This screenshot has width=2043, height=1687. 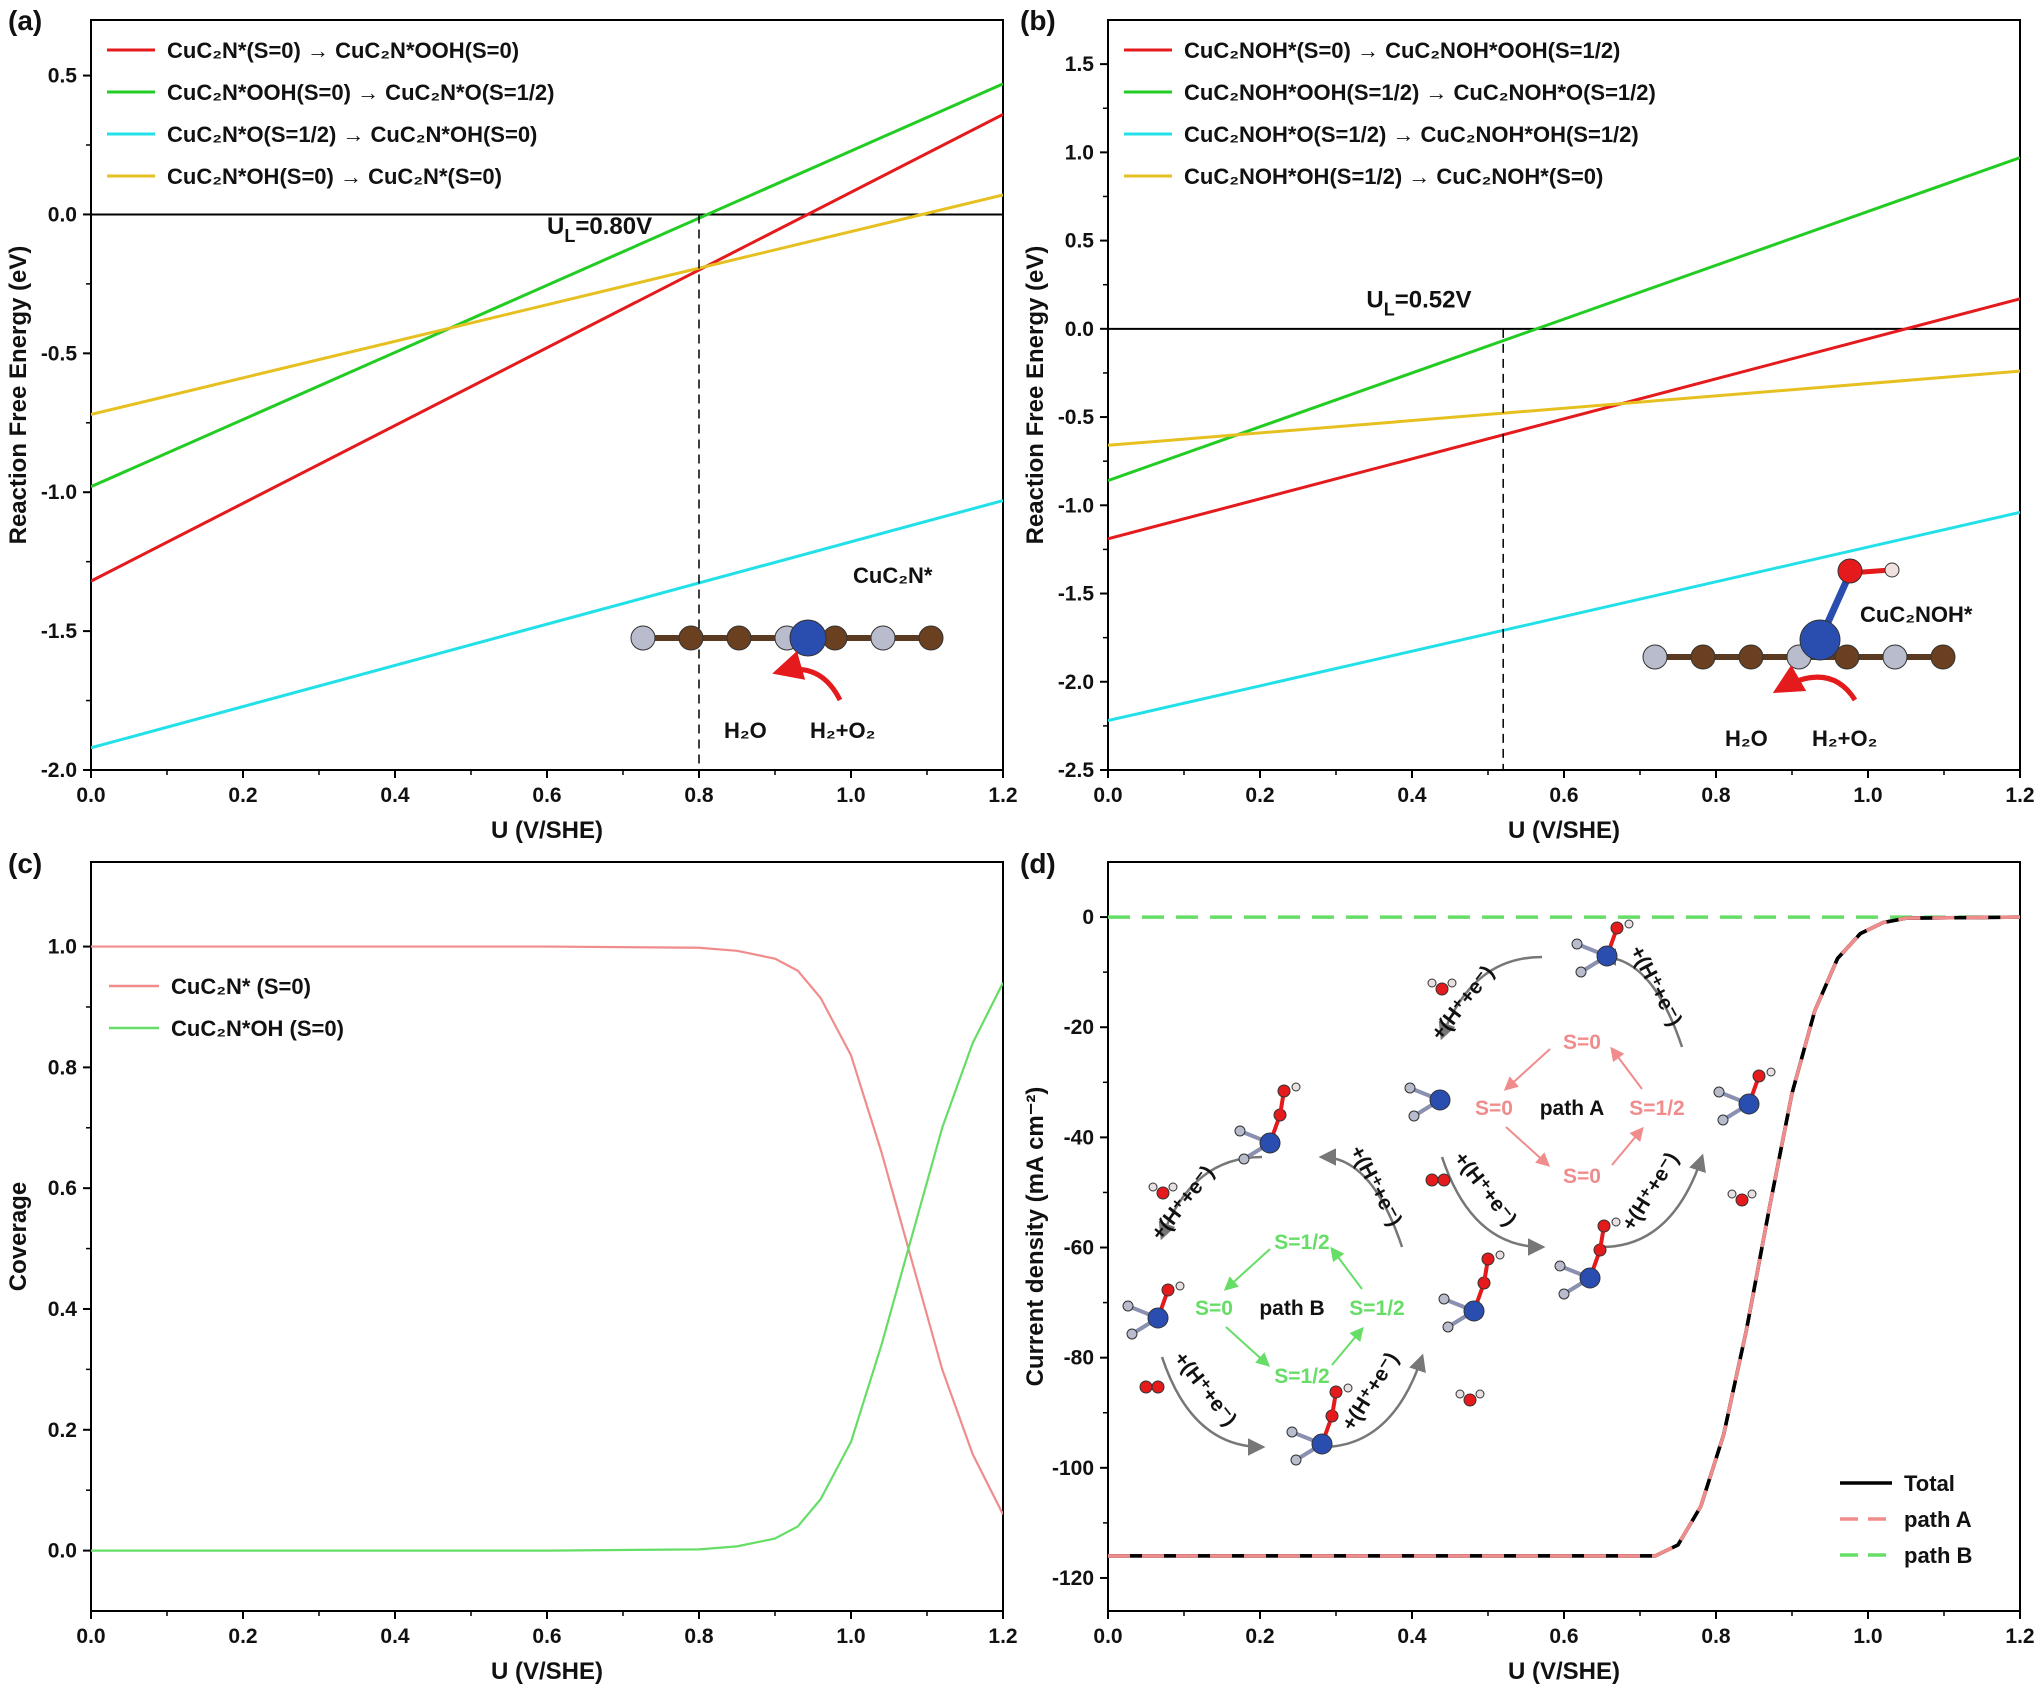 I want to click on water-a, so click(x=1442, y=987).